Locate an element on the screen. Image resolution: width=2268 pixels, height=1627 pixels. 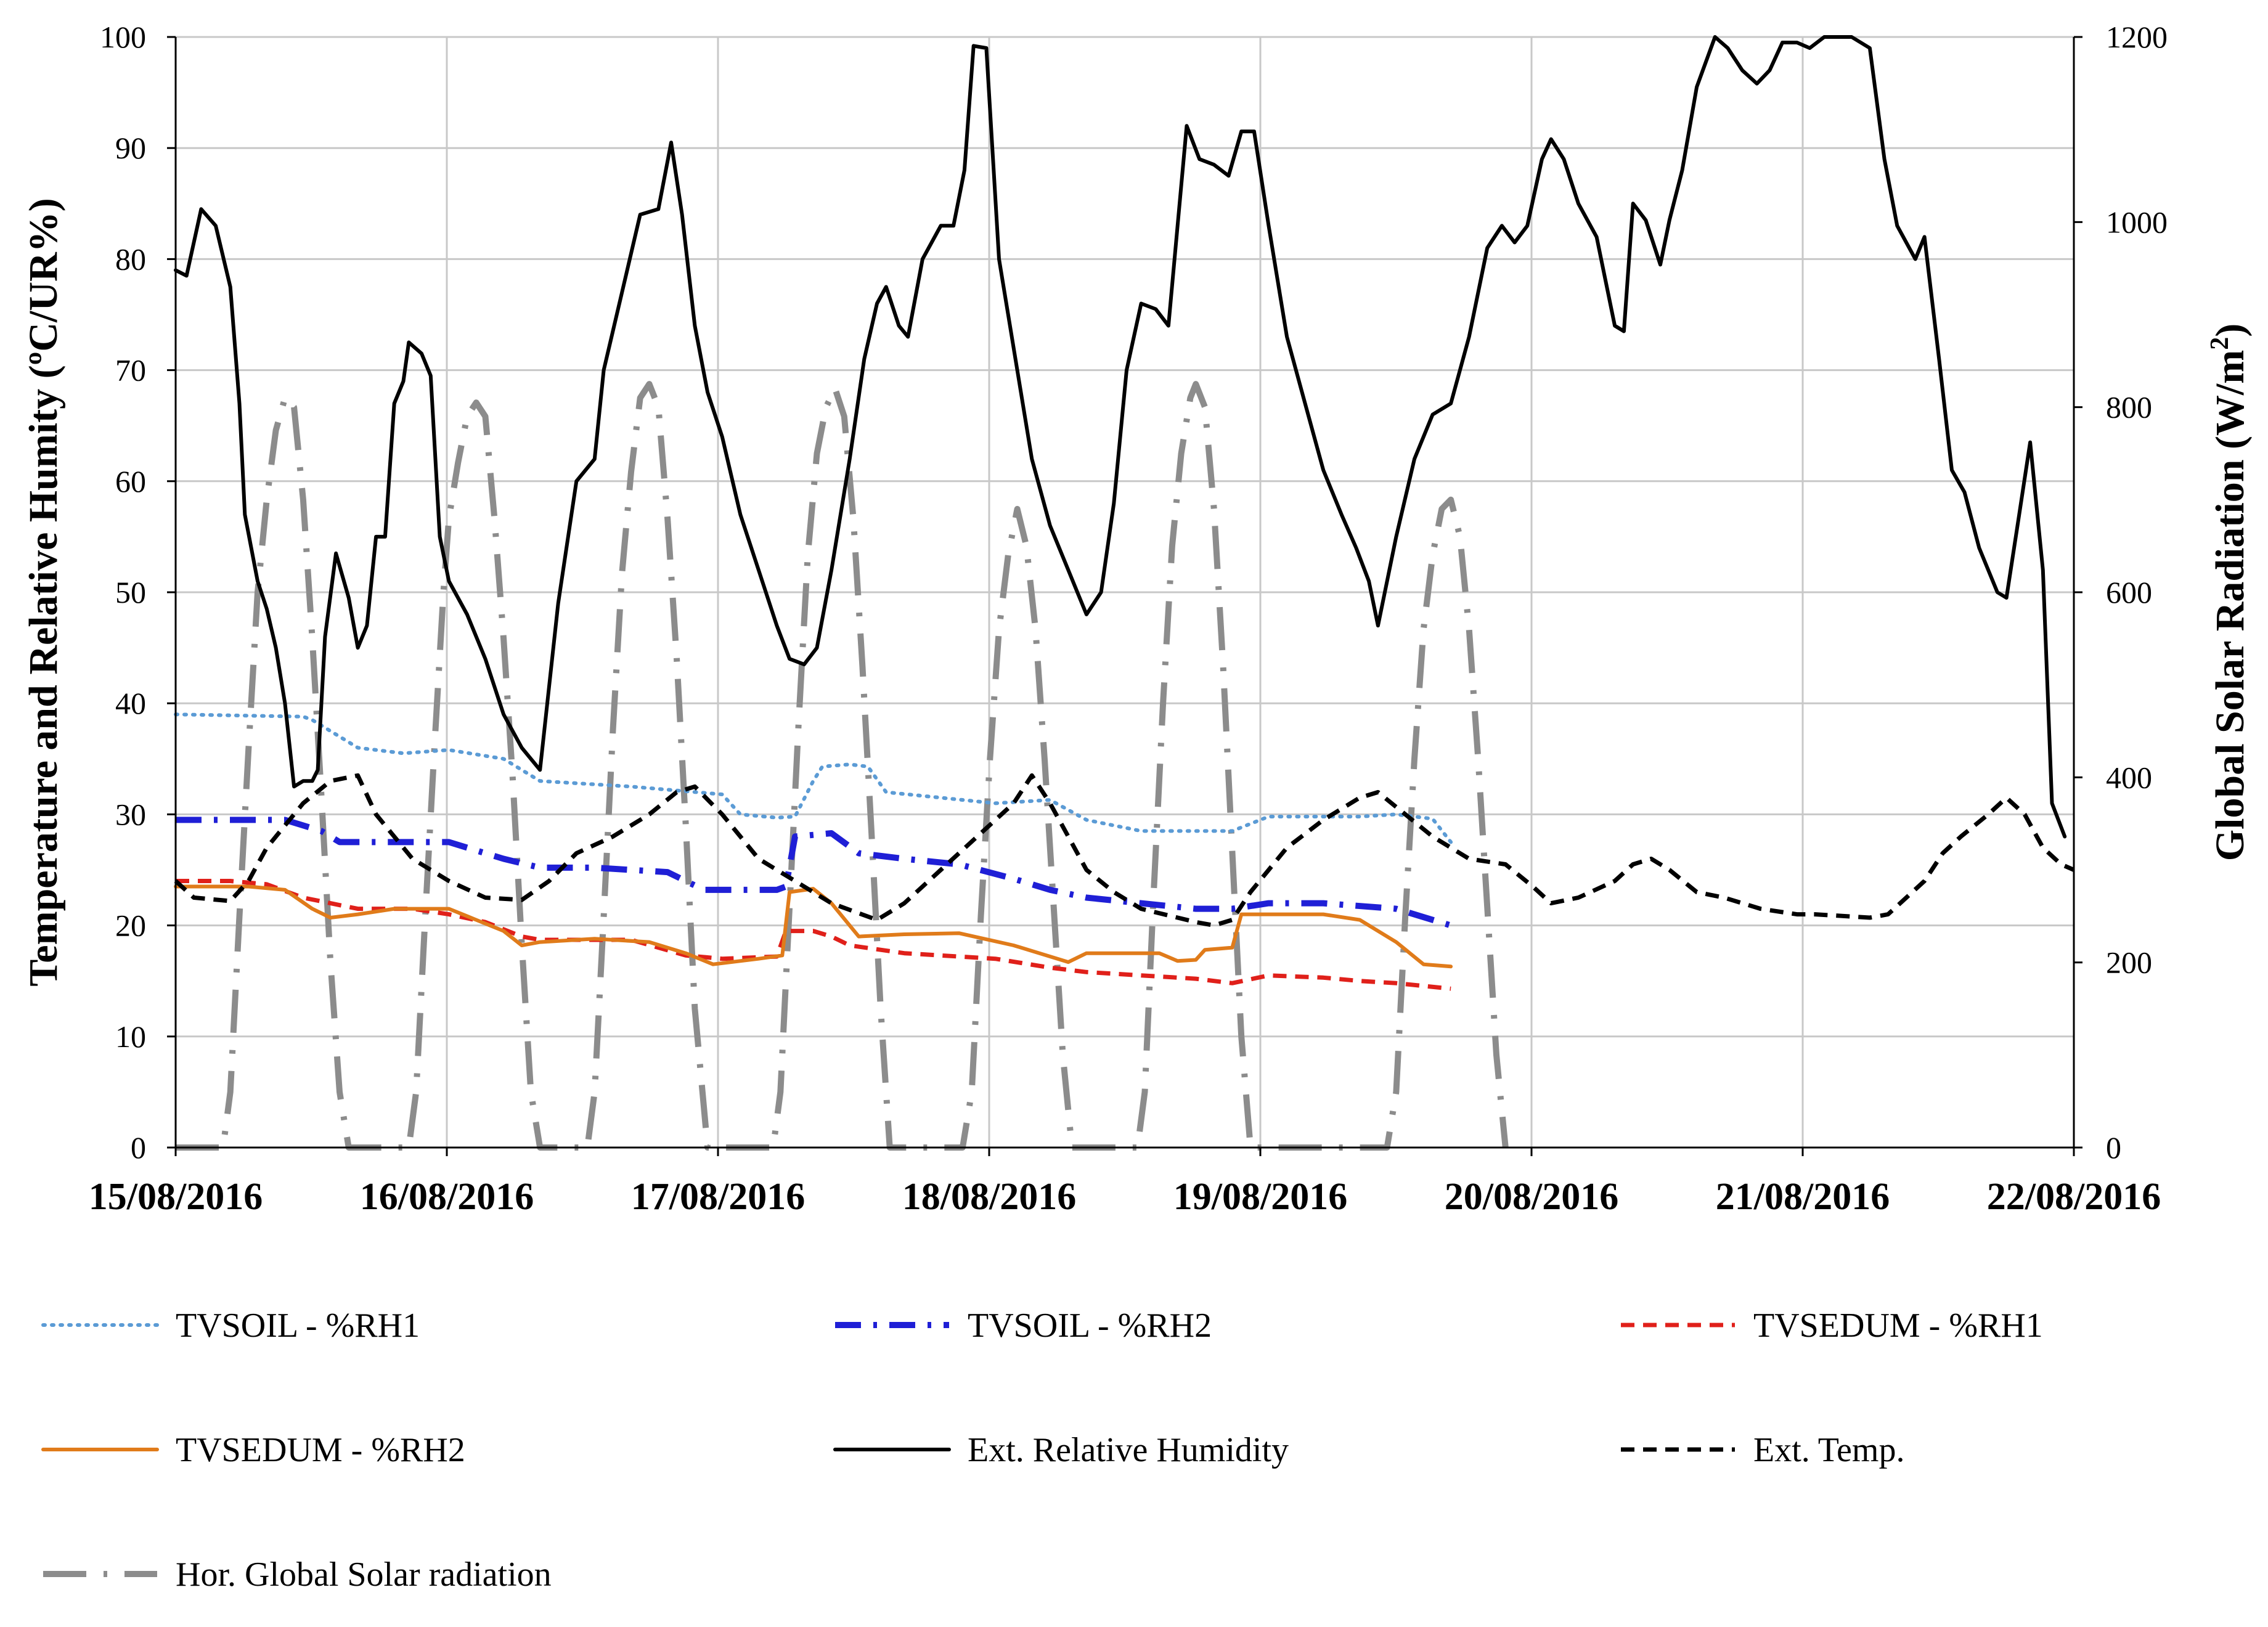
y-left-tick-label: 10 is located at coordinates (130, 1036).